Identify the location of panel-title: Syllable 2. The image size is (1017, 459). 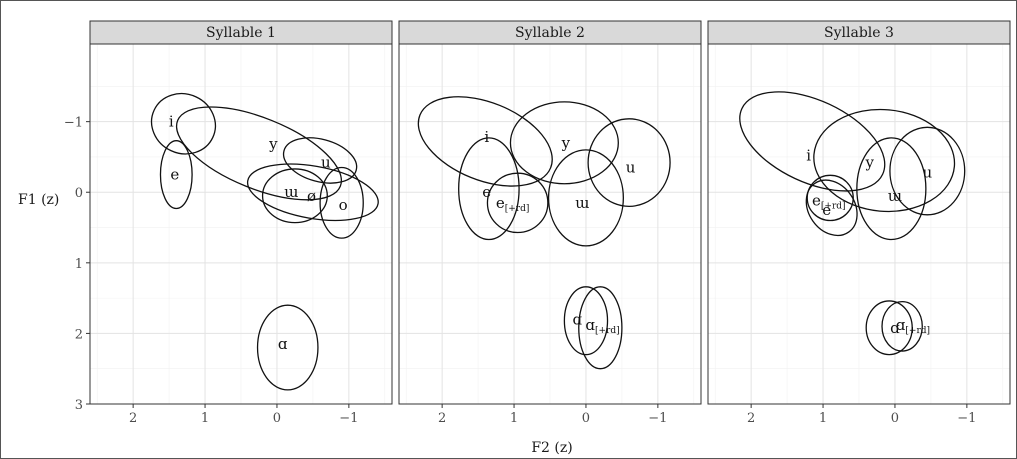
(550, 33).